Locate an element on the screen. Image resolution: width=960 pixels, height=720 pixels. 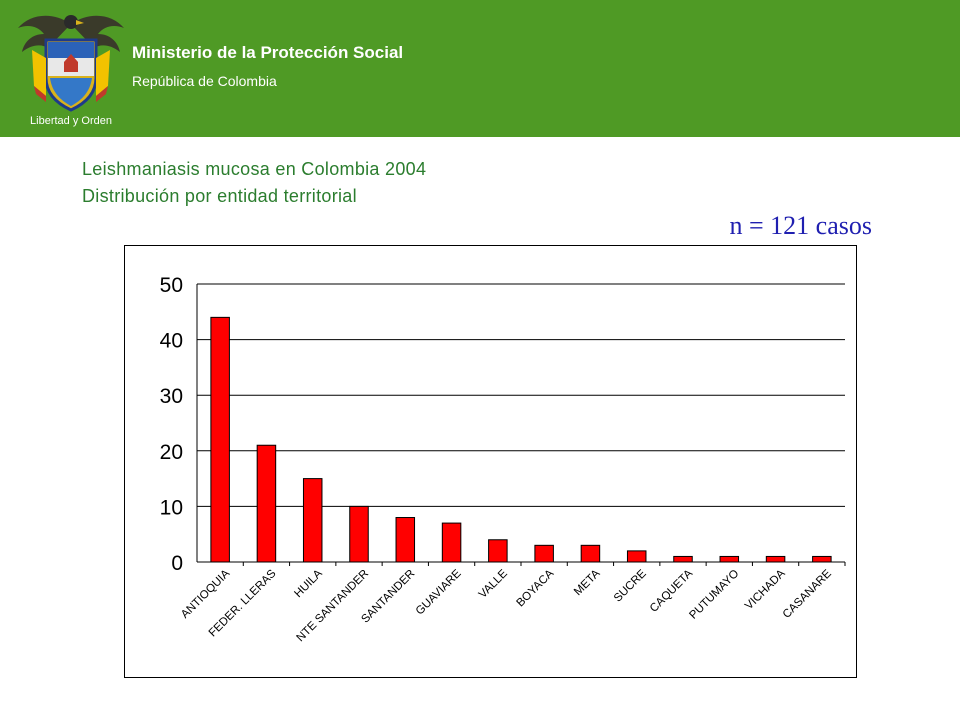
x-category-label: META is located at coordinates (587, 582).